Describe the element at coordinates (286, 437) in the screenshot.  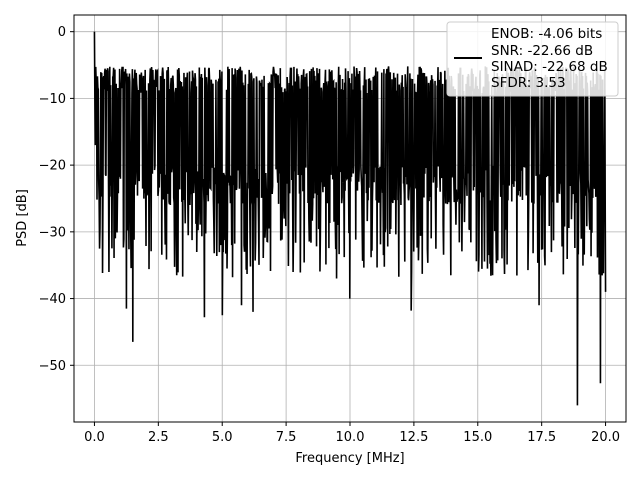
I see `x-tick-label: 7.5` at that location.